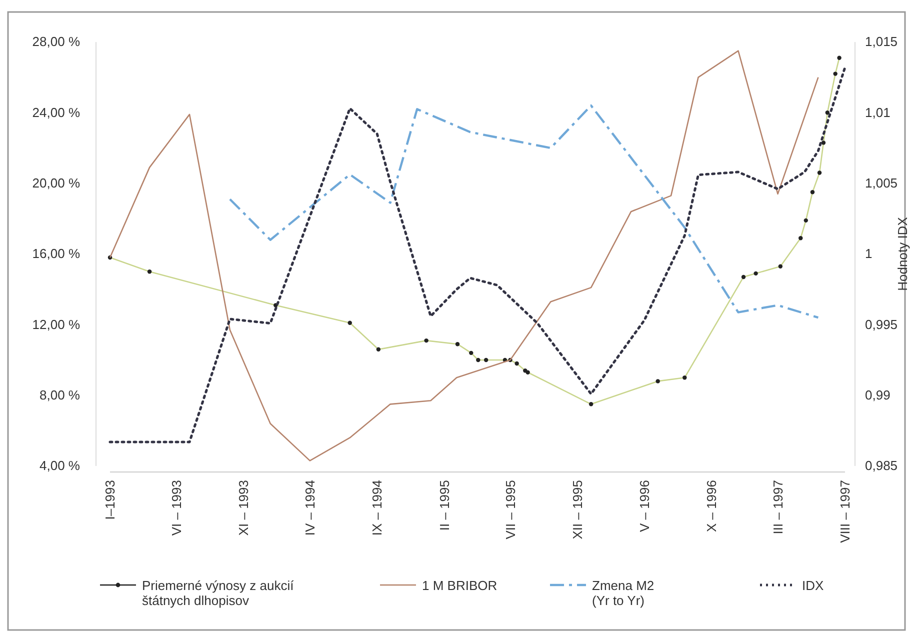  Describe the element at coordinates (60, 466) in the screenshot. I see `y-tick-label: 4,00 %` at that location.